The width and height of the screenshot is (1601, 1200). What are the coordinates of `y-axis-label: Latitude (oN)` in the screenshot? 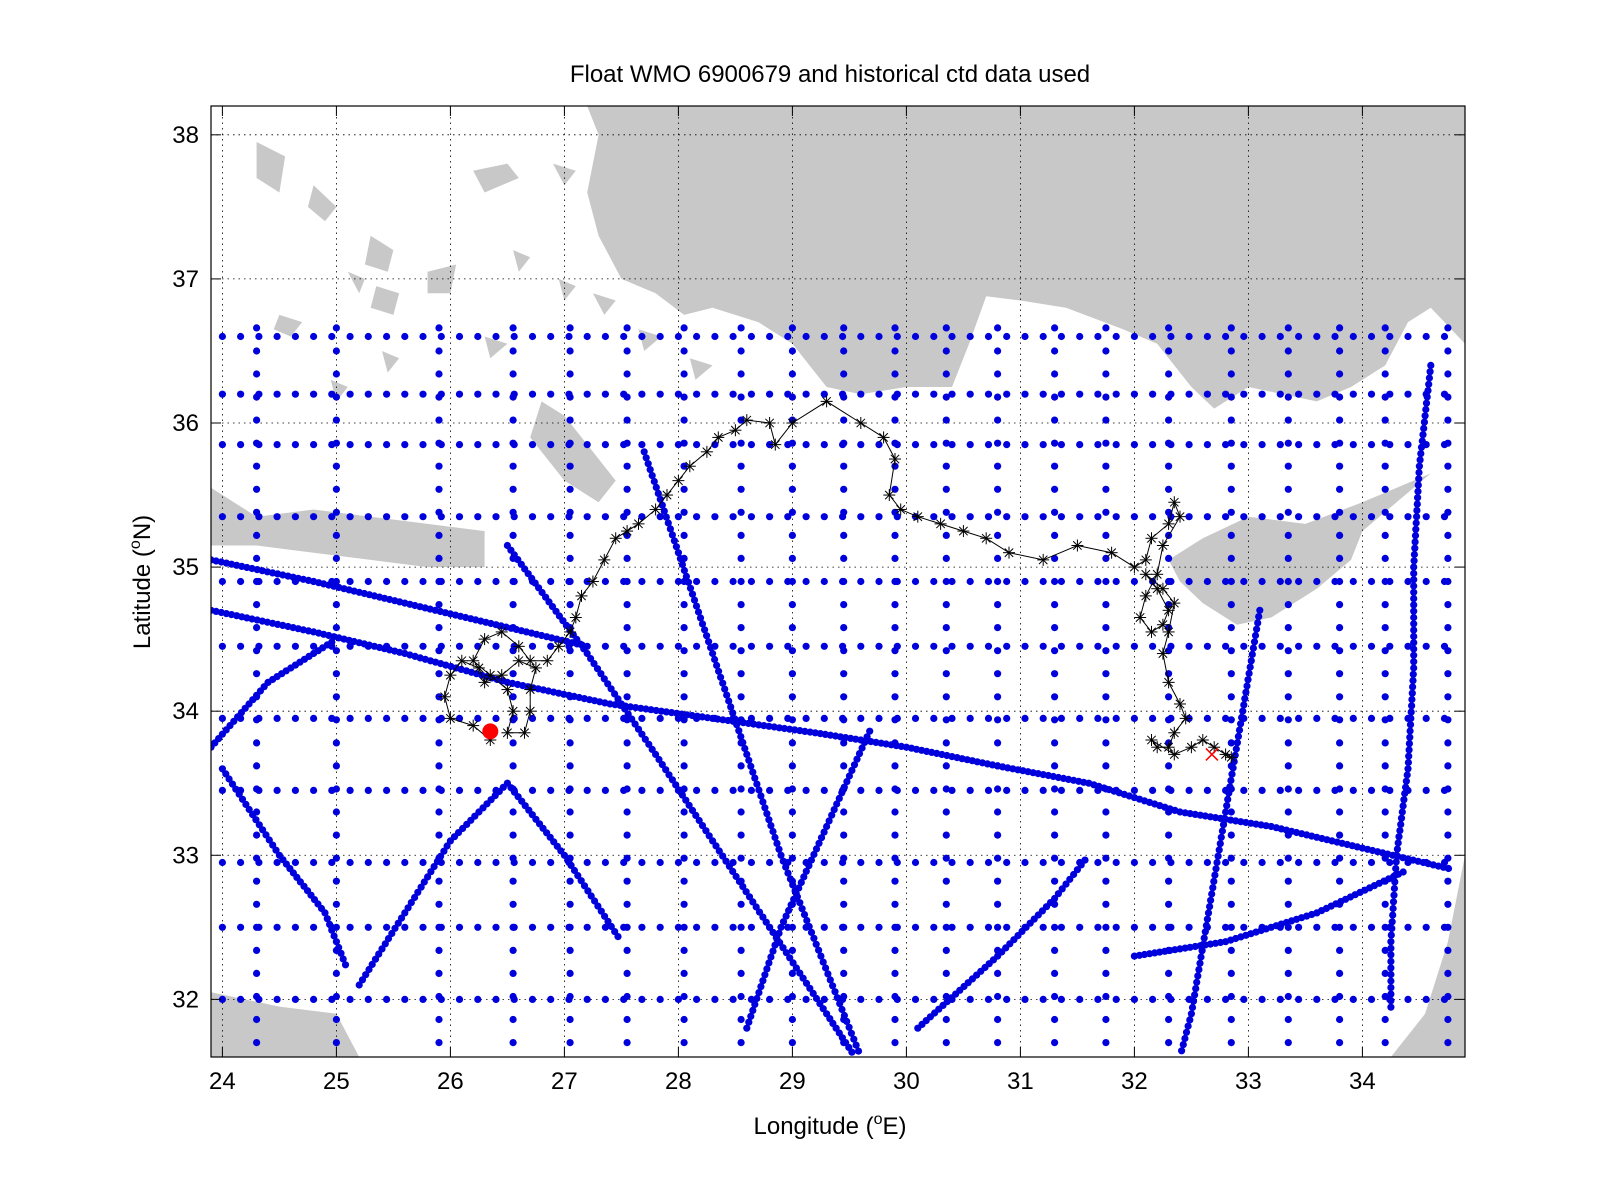 It's located at (141, 582).